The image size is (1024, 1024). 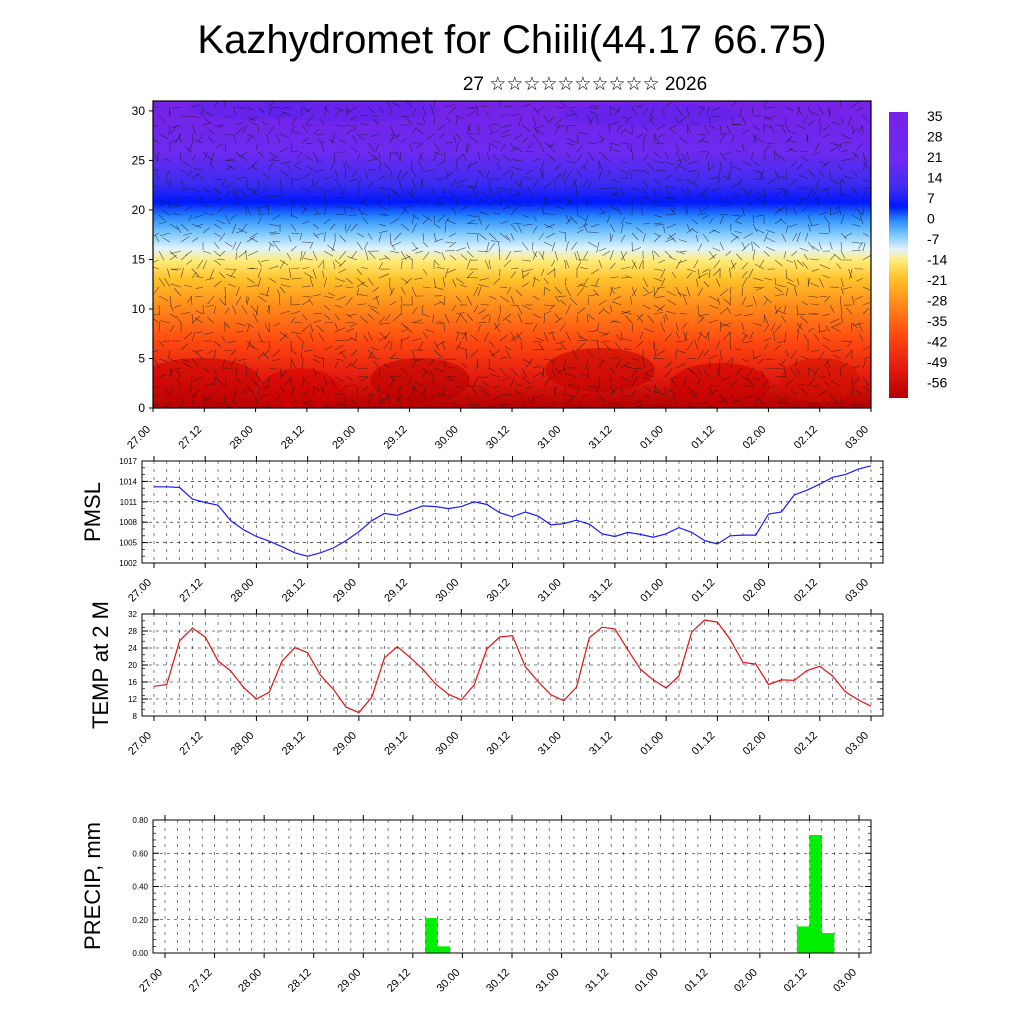 I want to click on precip-y-axis: 0.000.200.400.600.80, so click(x=501, y=887).